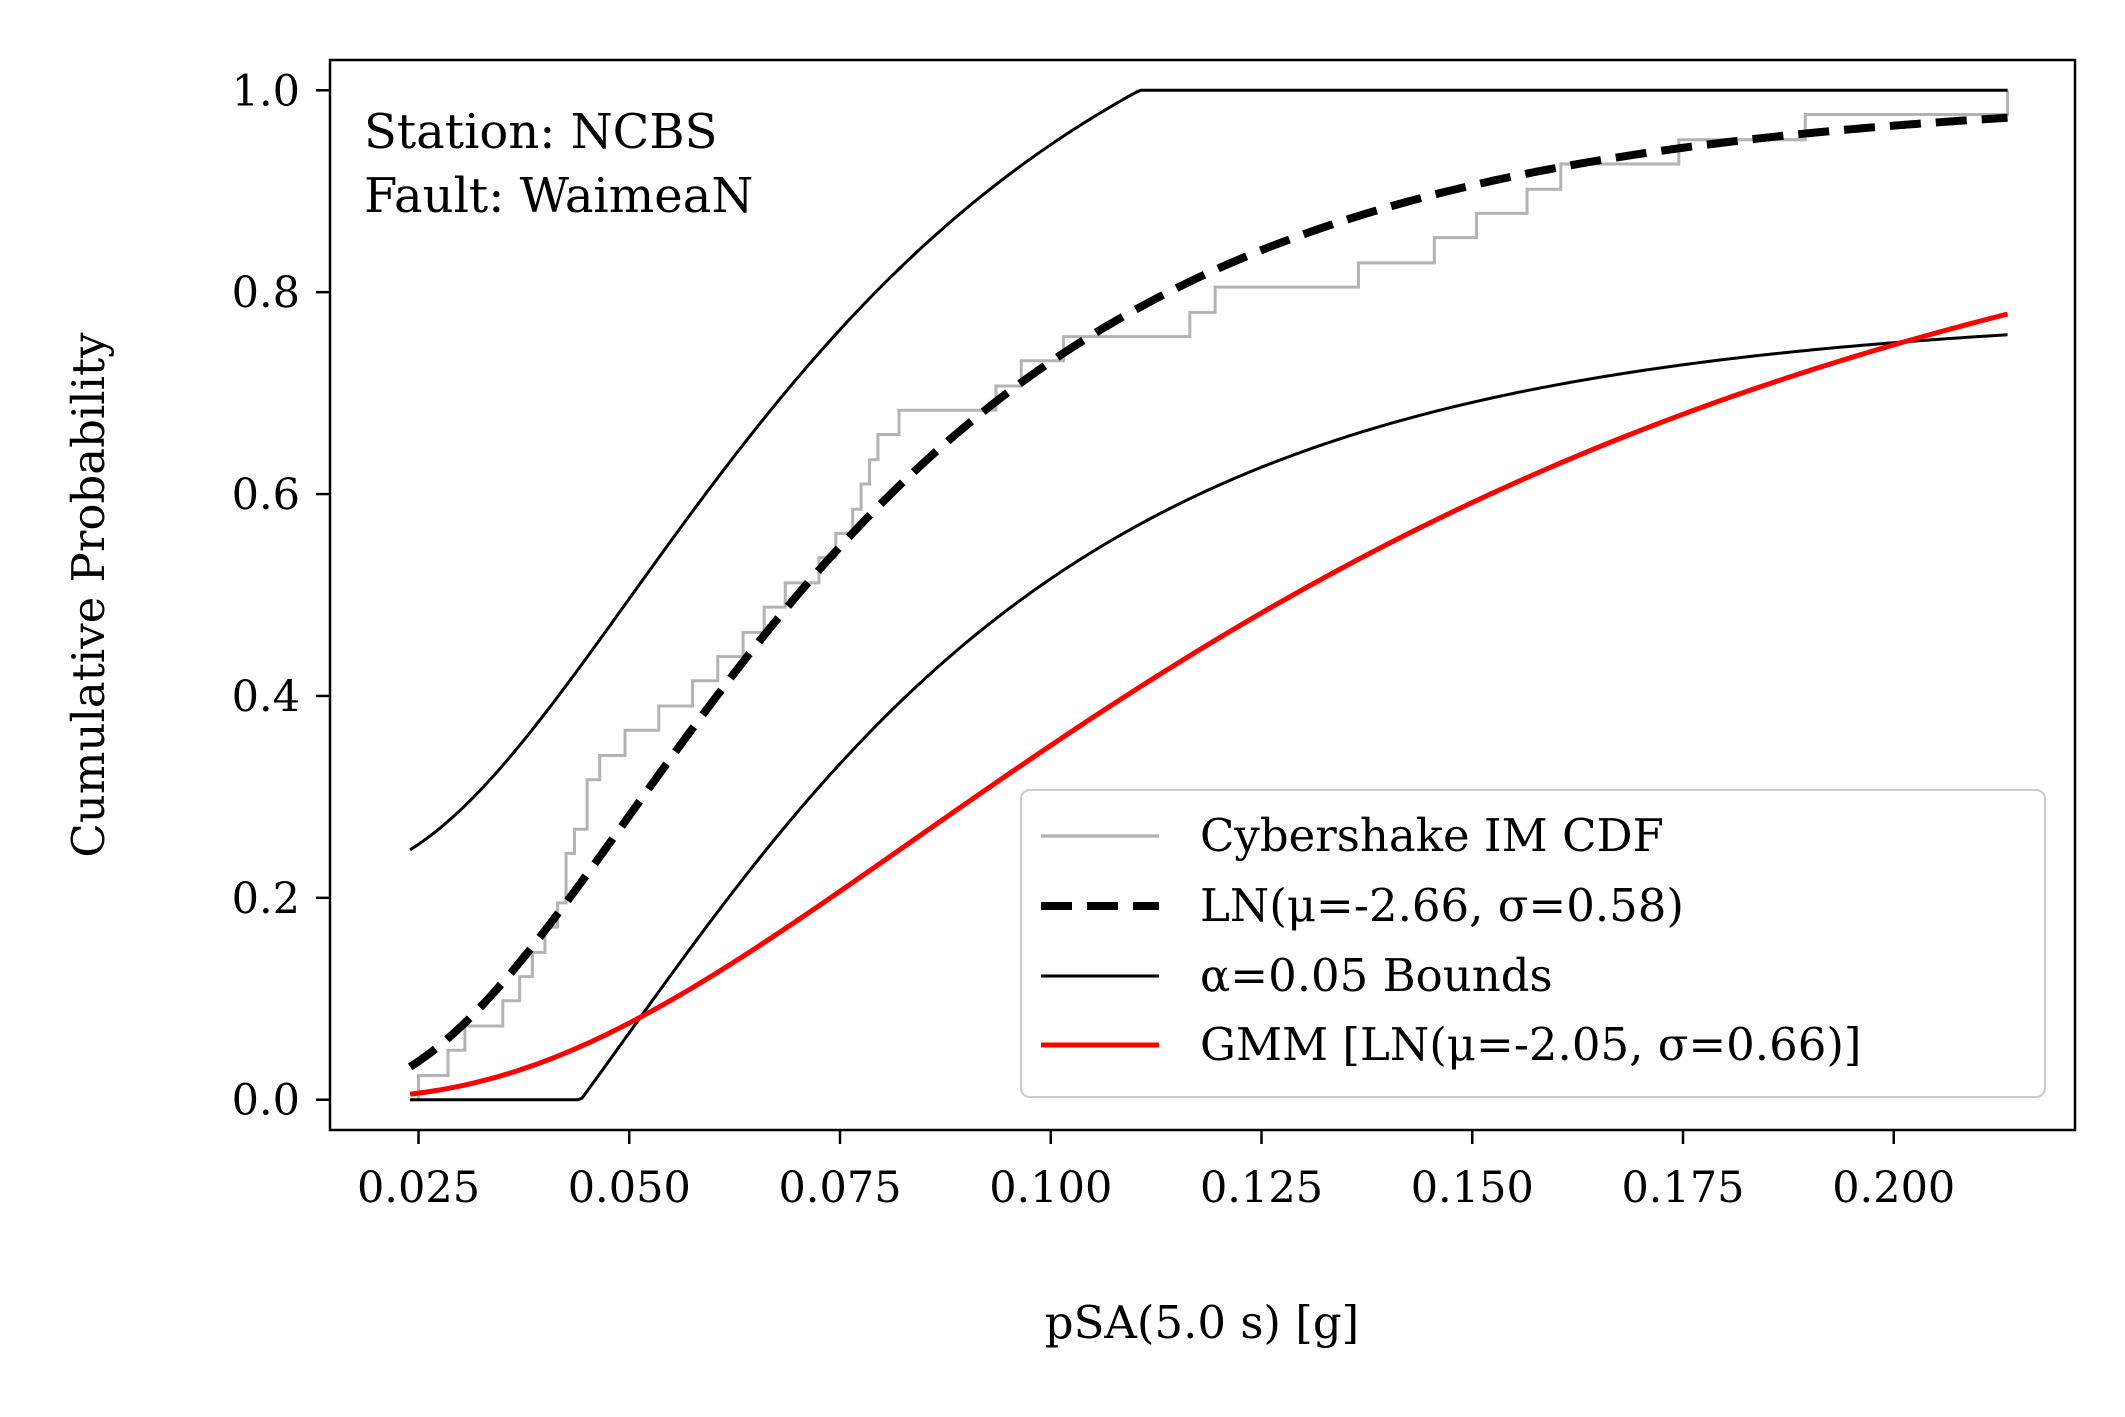  What do you see at coordinates (1261, 1188) in the screenshot?
I see `x-tick-label: 0.125` at bounding box center [1261, 1188].